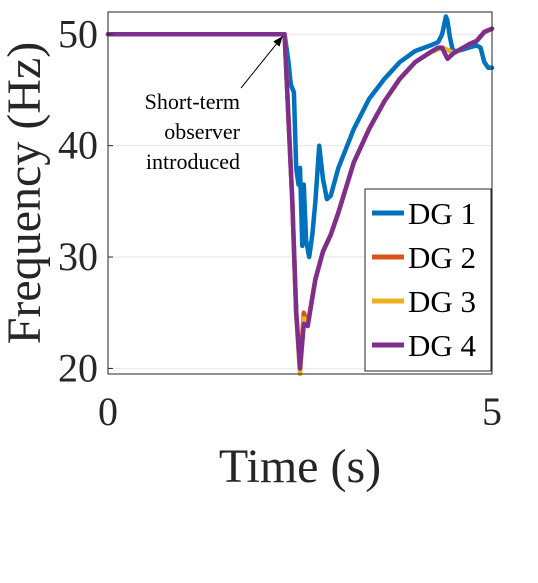 This screenshot has width=538, height=583. Describe the element at coordinates (25, 193) in the screenshot. I see `y-axis-label: Frequency (Hz)` at that location.